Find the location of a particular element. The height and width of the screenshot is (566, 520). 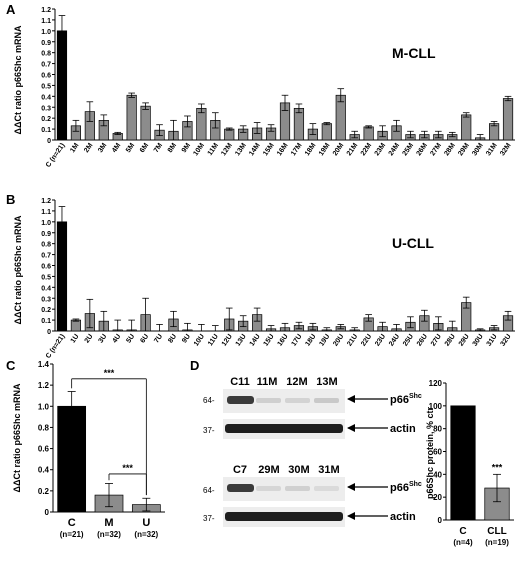

mw-marker-37: 37- is located at coordinates (209, 518).